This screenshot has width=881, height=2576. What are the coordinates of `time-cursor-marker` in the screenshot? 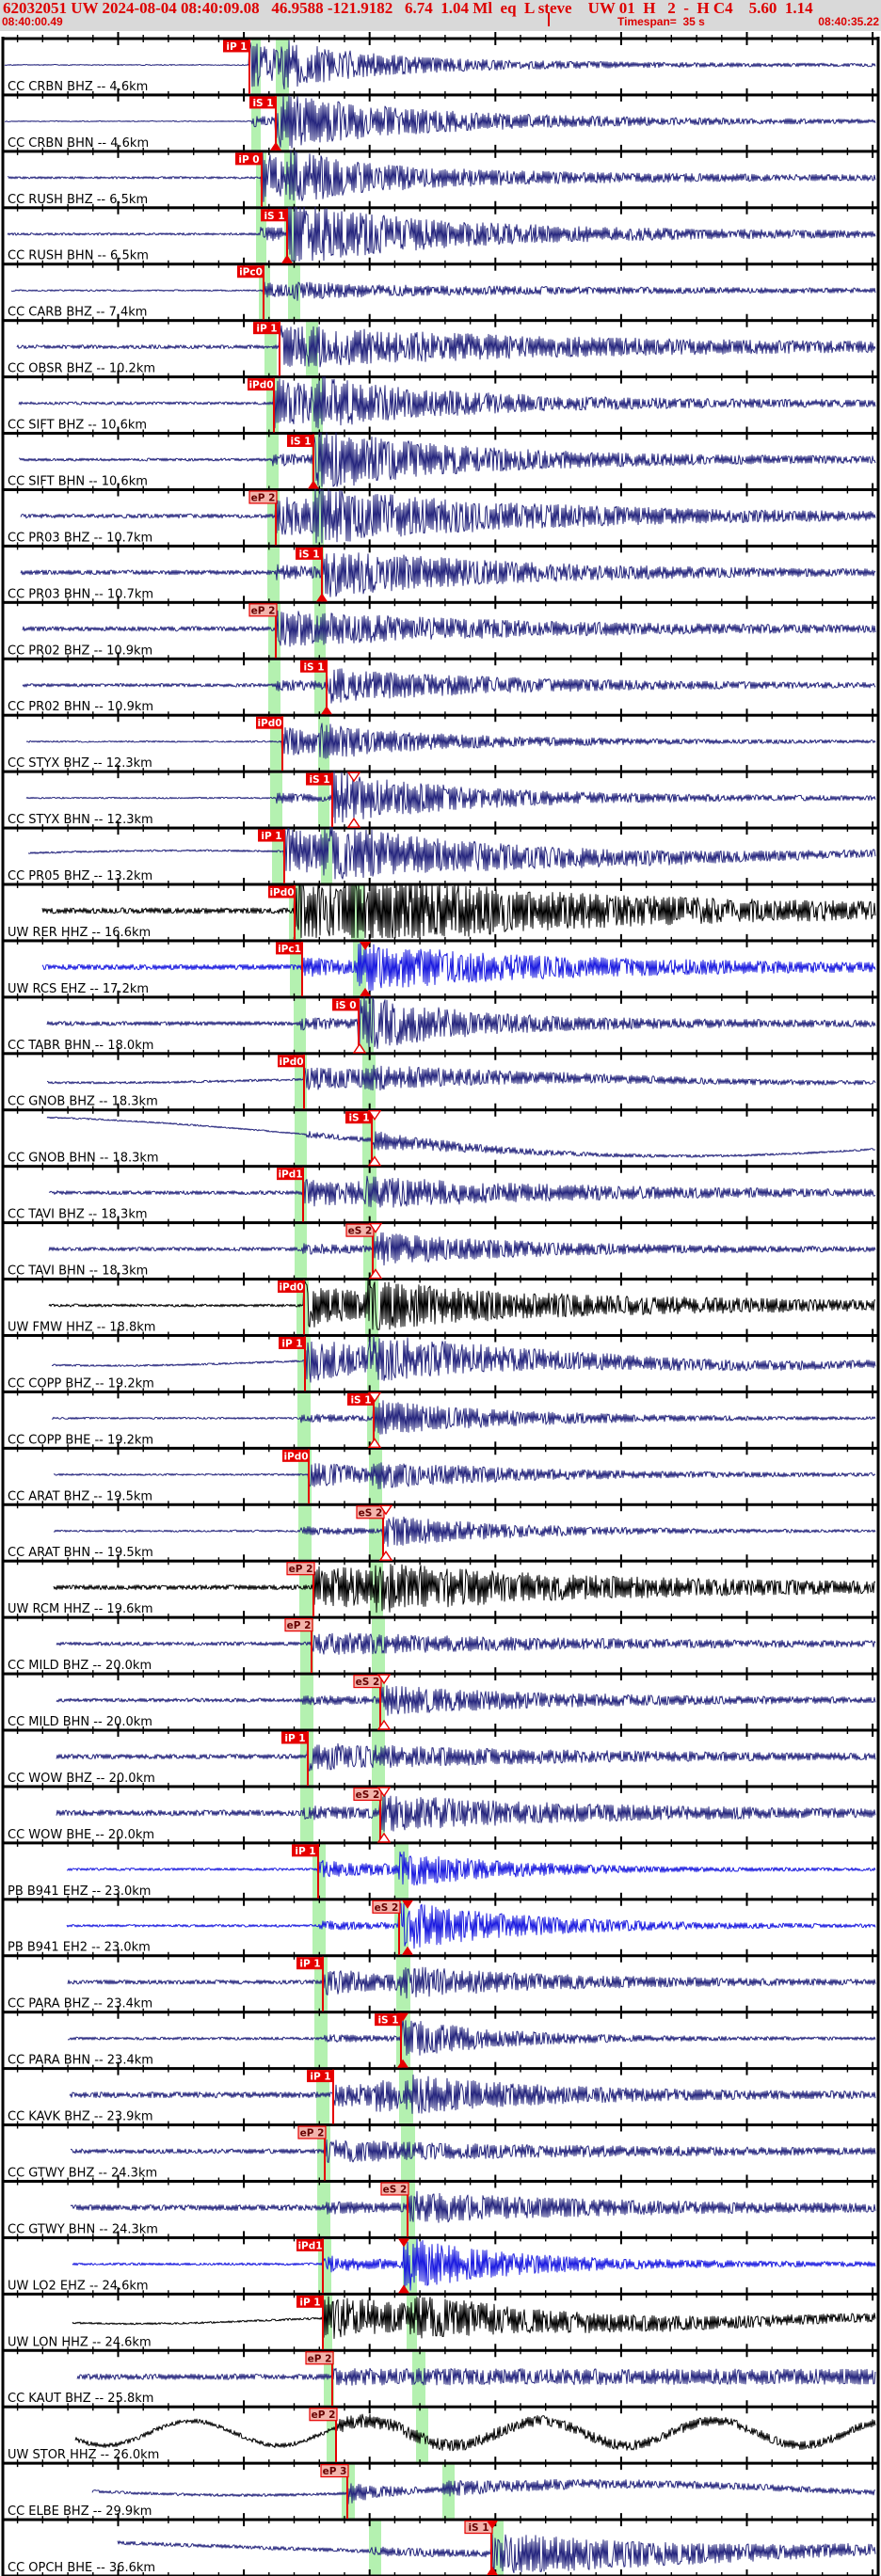 It's located at (549, 19).